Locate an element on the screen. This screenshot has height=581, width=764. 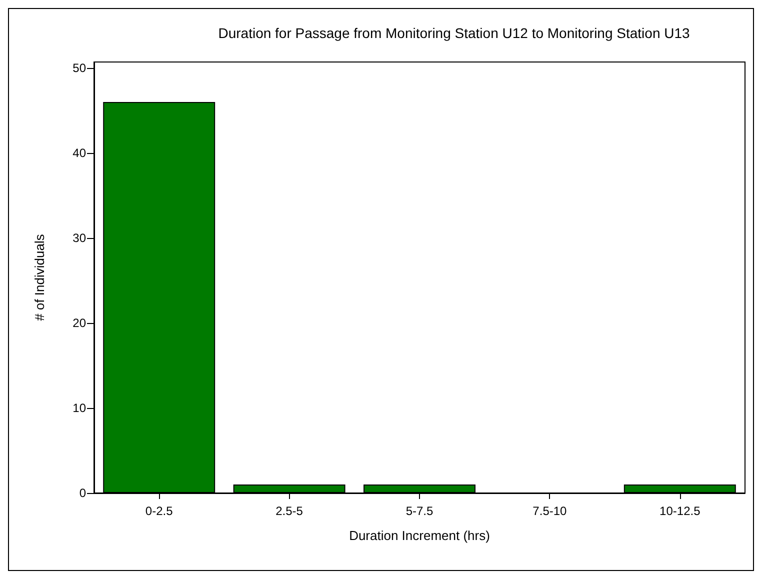
x-tick-label: 2.5-5 is located at coordinates (290, 511).